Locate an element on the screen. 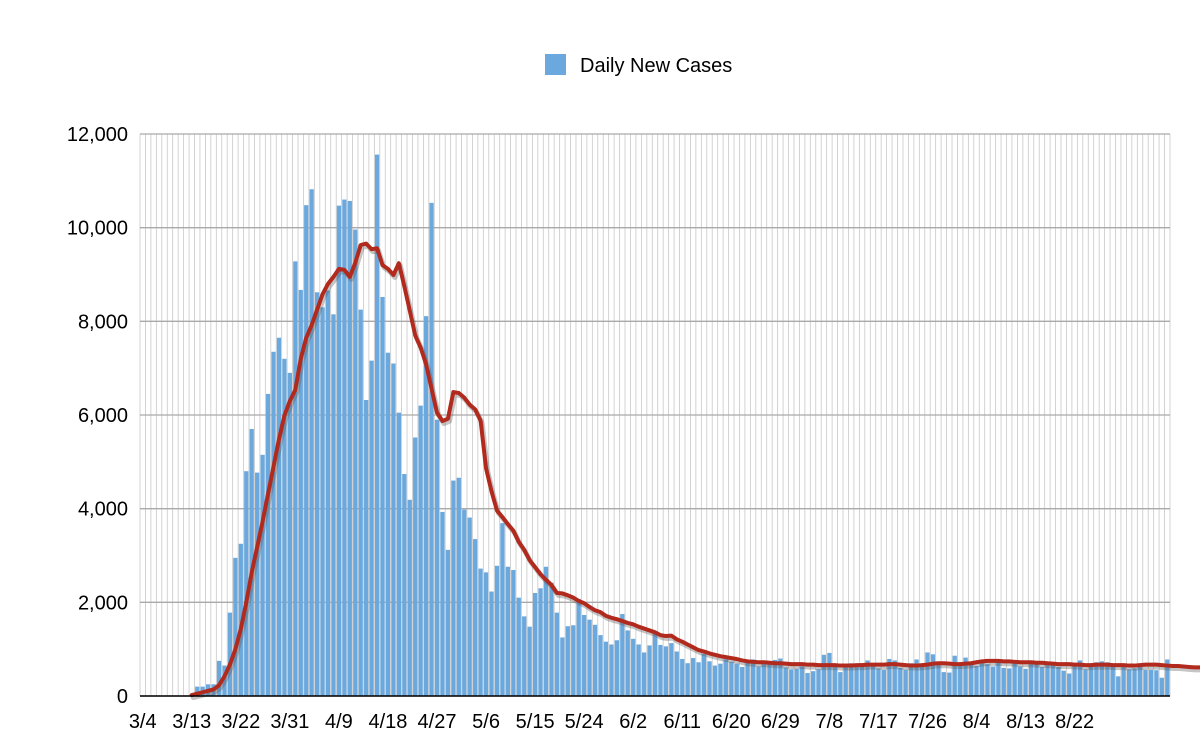 This screenshot has width=1200, height=748. x-tick-label: 7/26 is located at coordinates (927, 722).